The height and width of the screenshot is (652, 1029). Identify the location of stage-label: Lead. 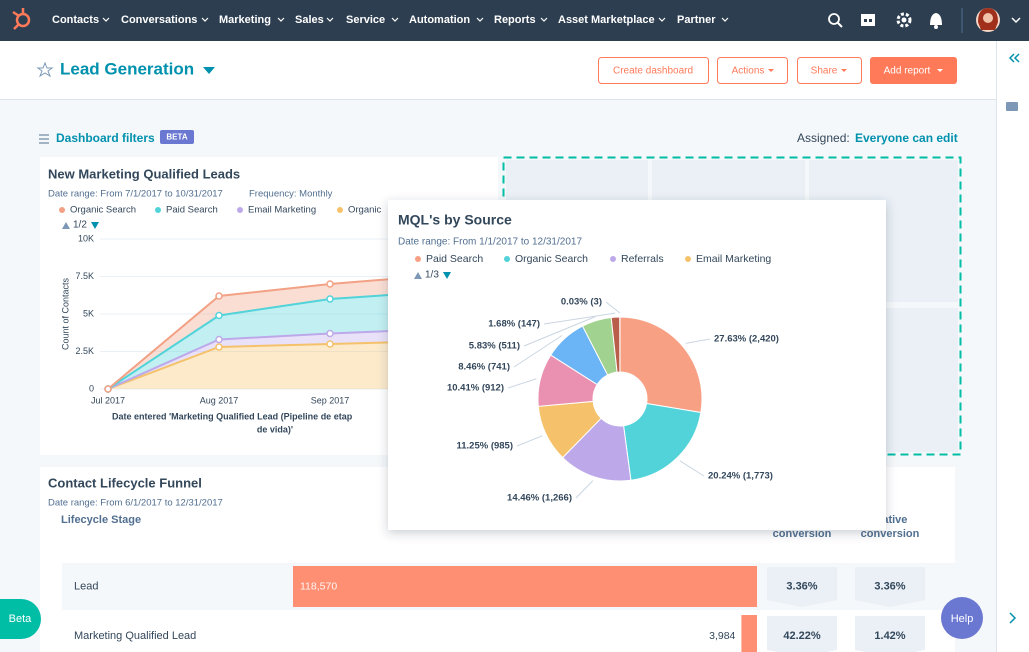
(86, 586).